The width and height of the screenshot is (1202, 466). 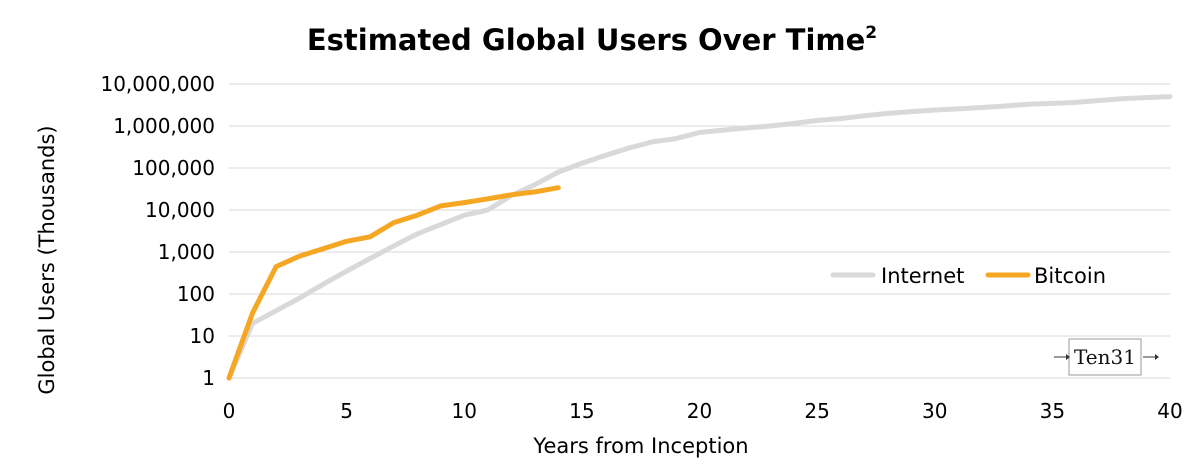 What do you see at coordinates (581, 411) in the screenshot?
I see `x-tick-label: 15` at bounding box center [581, 411].